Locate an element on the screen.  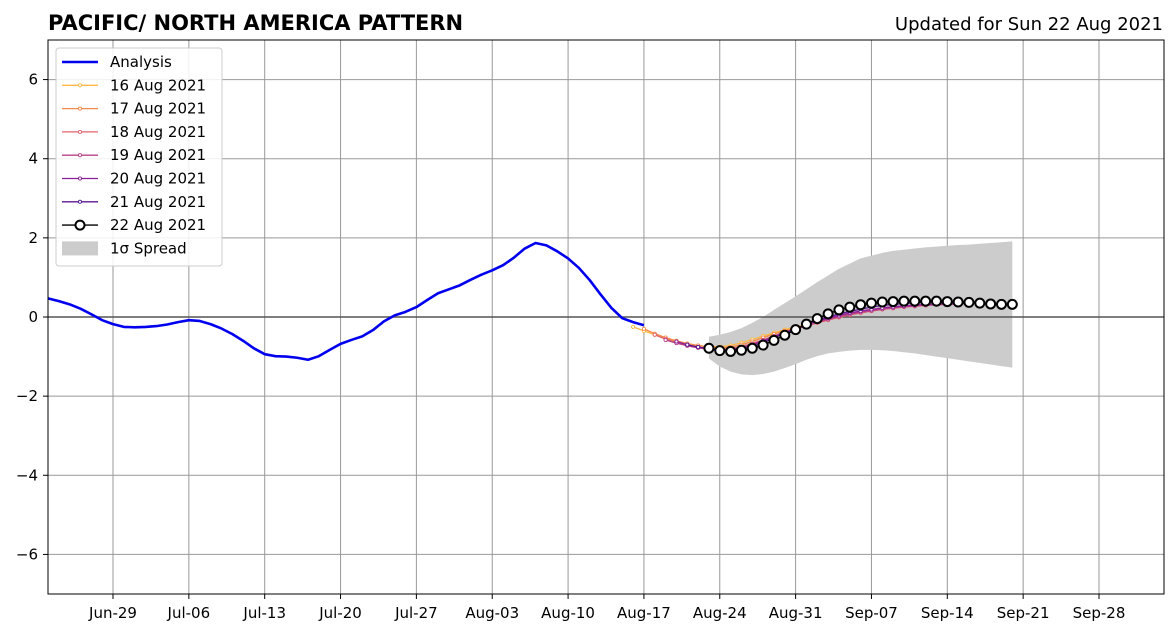
x-tick-label-10: Sep-07 is located at coordinates (871, 613).